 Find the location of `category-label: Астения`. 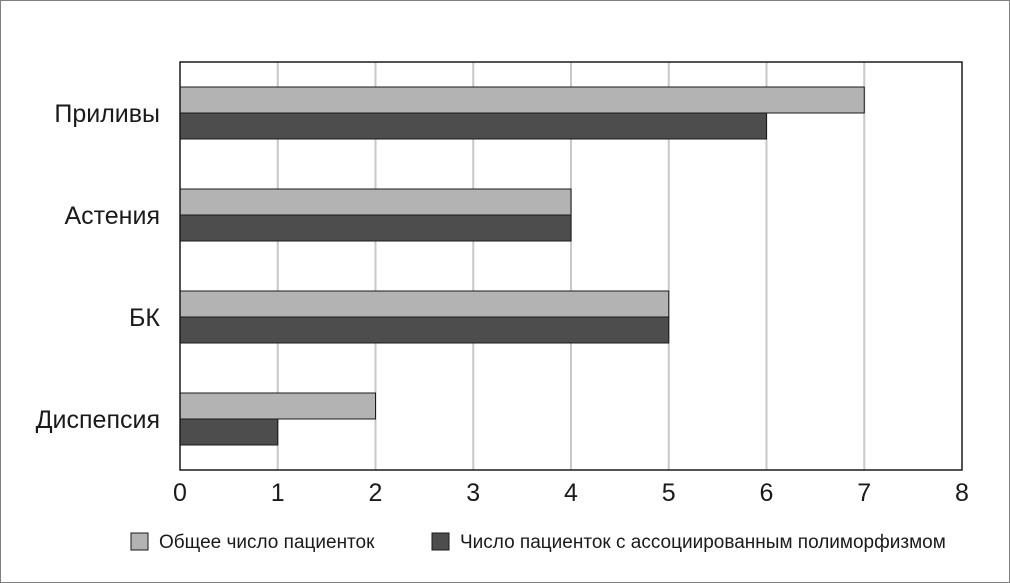

category-label: Астения is located at coordinates (112, 216).